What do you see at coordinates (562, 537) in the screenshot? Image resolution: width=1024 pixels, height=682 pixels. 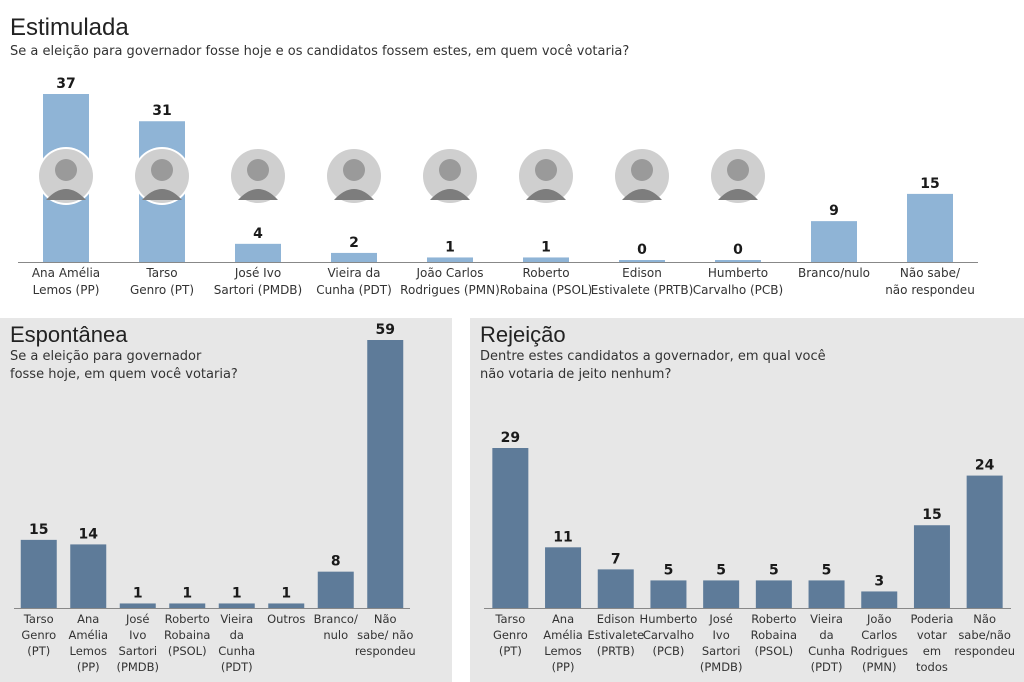 I see `data-label: 11` at bounding box center [562, 537].